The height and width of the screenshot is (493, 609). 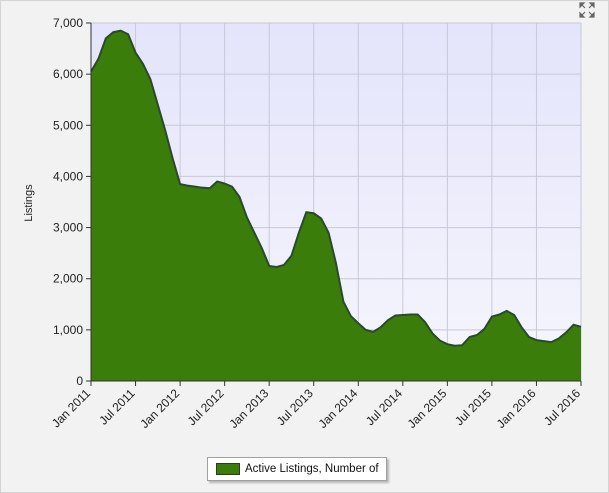 What do you see at coordinates (68, 279) in the screenshot?
I see `y-tick-label: 2,000` at bounding box center [68, 279].